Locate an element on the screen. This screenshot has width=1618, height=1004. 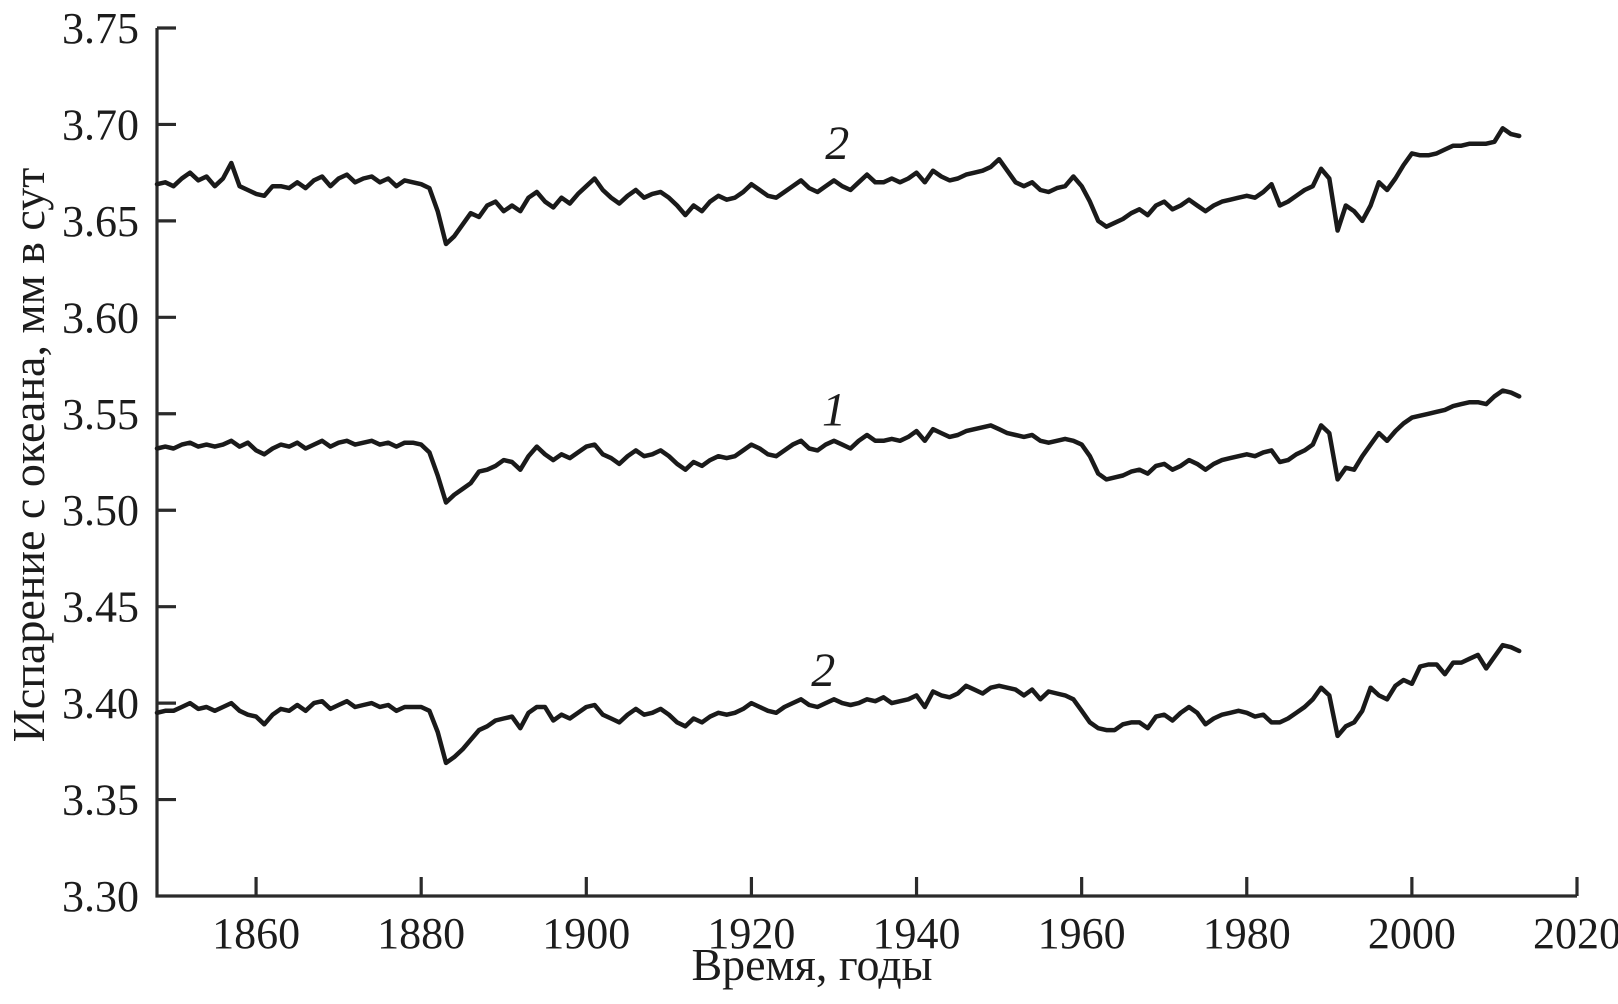
y-tick-label: 3.70 is located at coordinates (100, 124).